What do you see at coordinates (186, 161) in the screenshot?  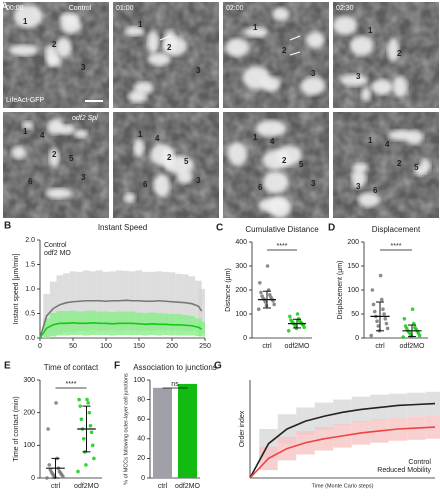 I see `cell-marker: 5` at bounding box center [186, 161].